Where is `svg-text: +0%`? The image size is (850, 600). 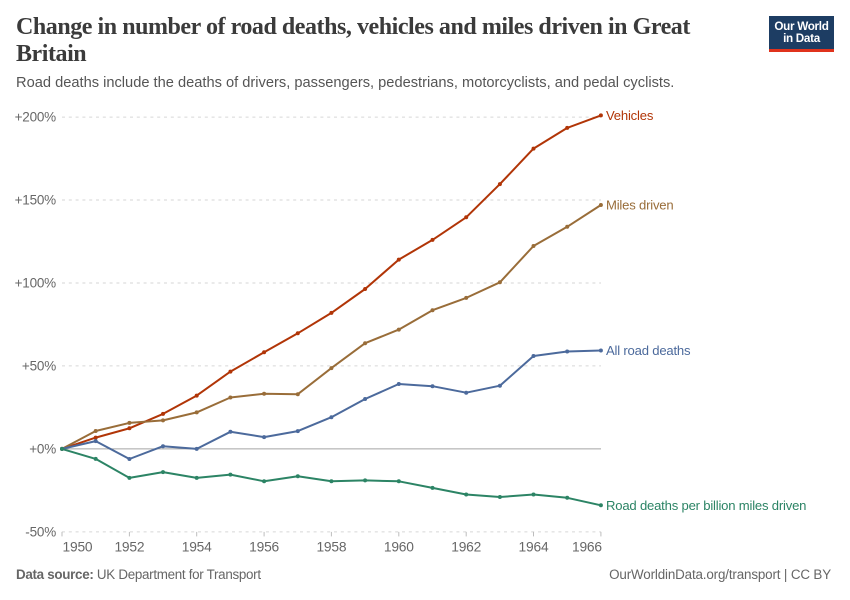 svg-text: +0% is located at coordinates (42, 449).